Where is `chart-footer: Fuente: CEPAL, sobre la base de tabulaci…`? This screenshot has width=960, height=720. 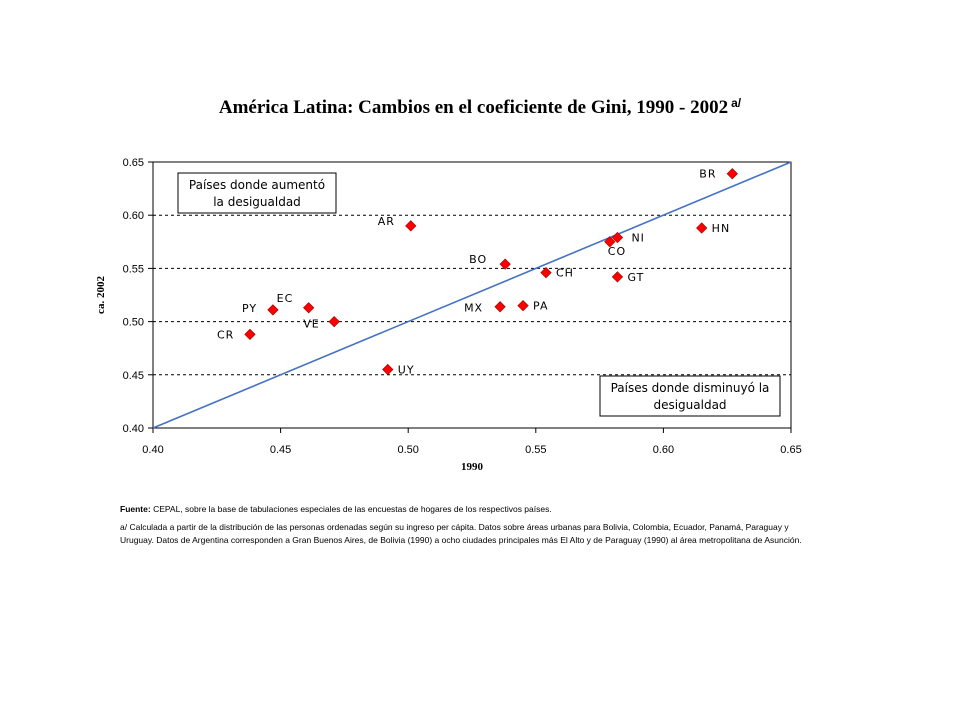
chart-footer: Fuente: CEPAL, sobre la base de tabulaci… is located at coordinates (470, 527).